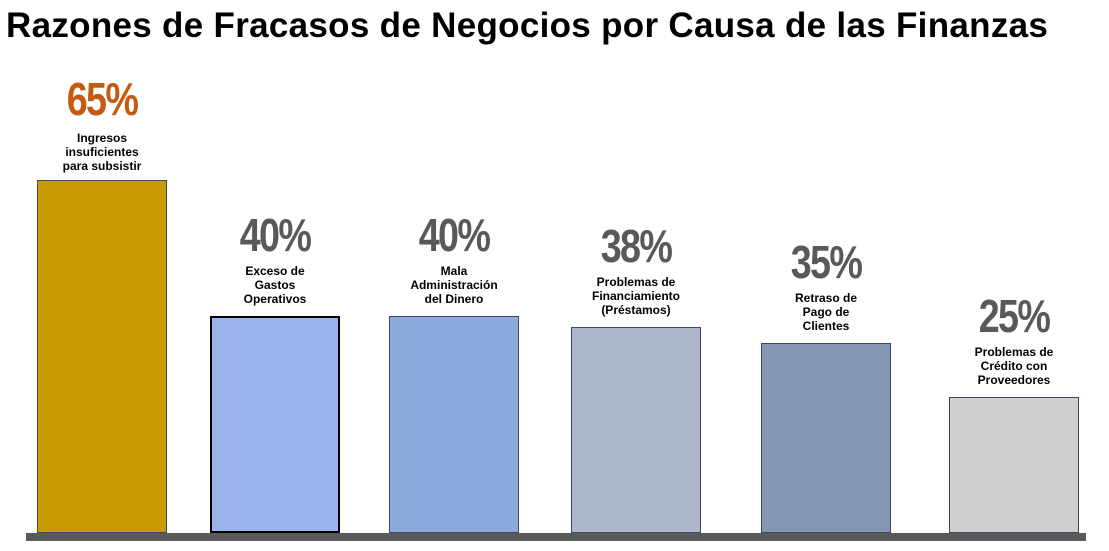 The image size is (1109, 551). What do you see at coordinates (454, 235) in the screenshot?
I see `value-label-3: 40%` at bounding box center [454, 235].